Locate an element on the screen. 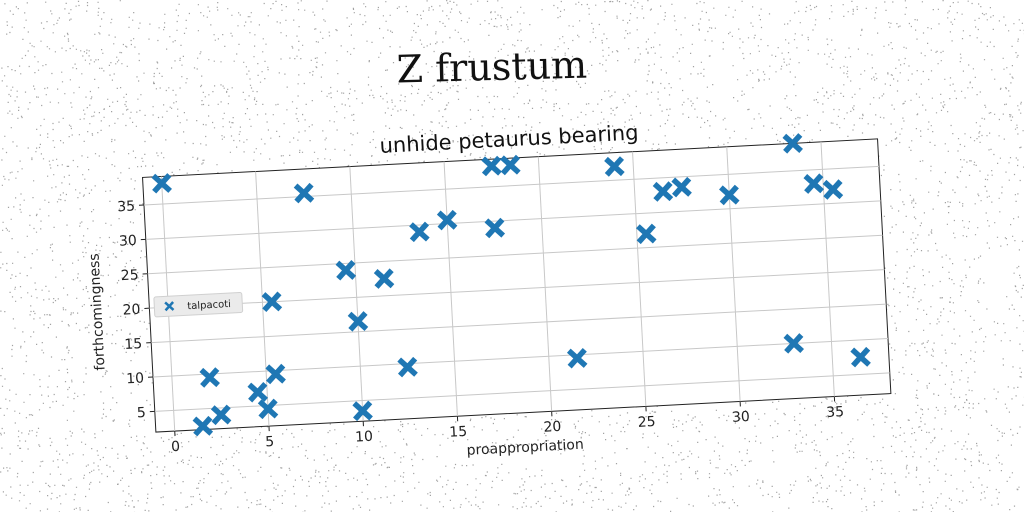 The image size is (1024, 512). x-tick-label: 5 is located at coordinates (270, 442).